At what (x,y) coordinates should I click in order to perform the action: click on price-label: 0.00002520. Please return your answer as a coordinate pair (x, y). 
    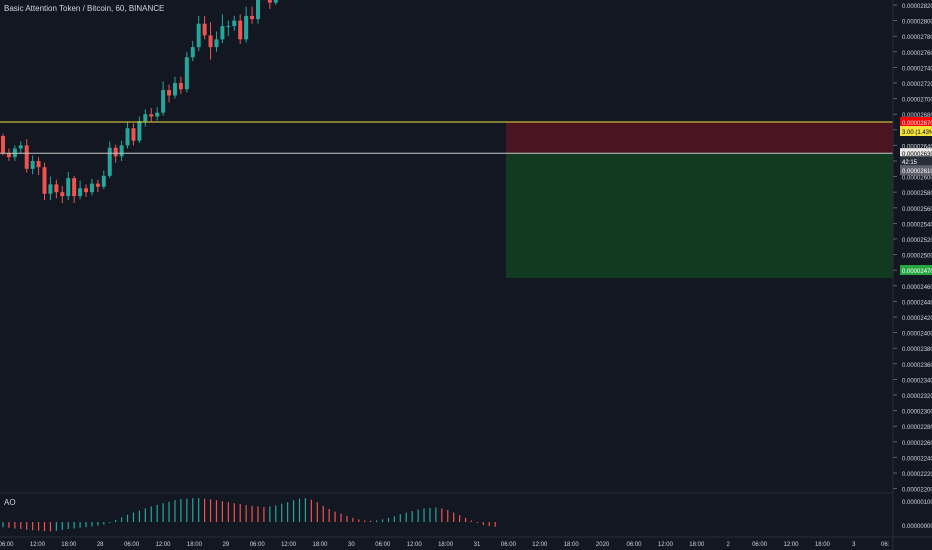
    Looking at the image, I should click on (917, 241).